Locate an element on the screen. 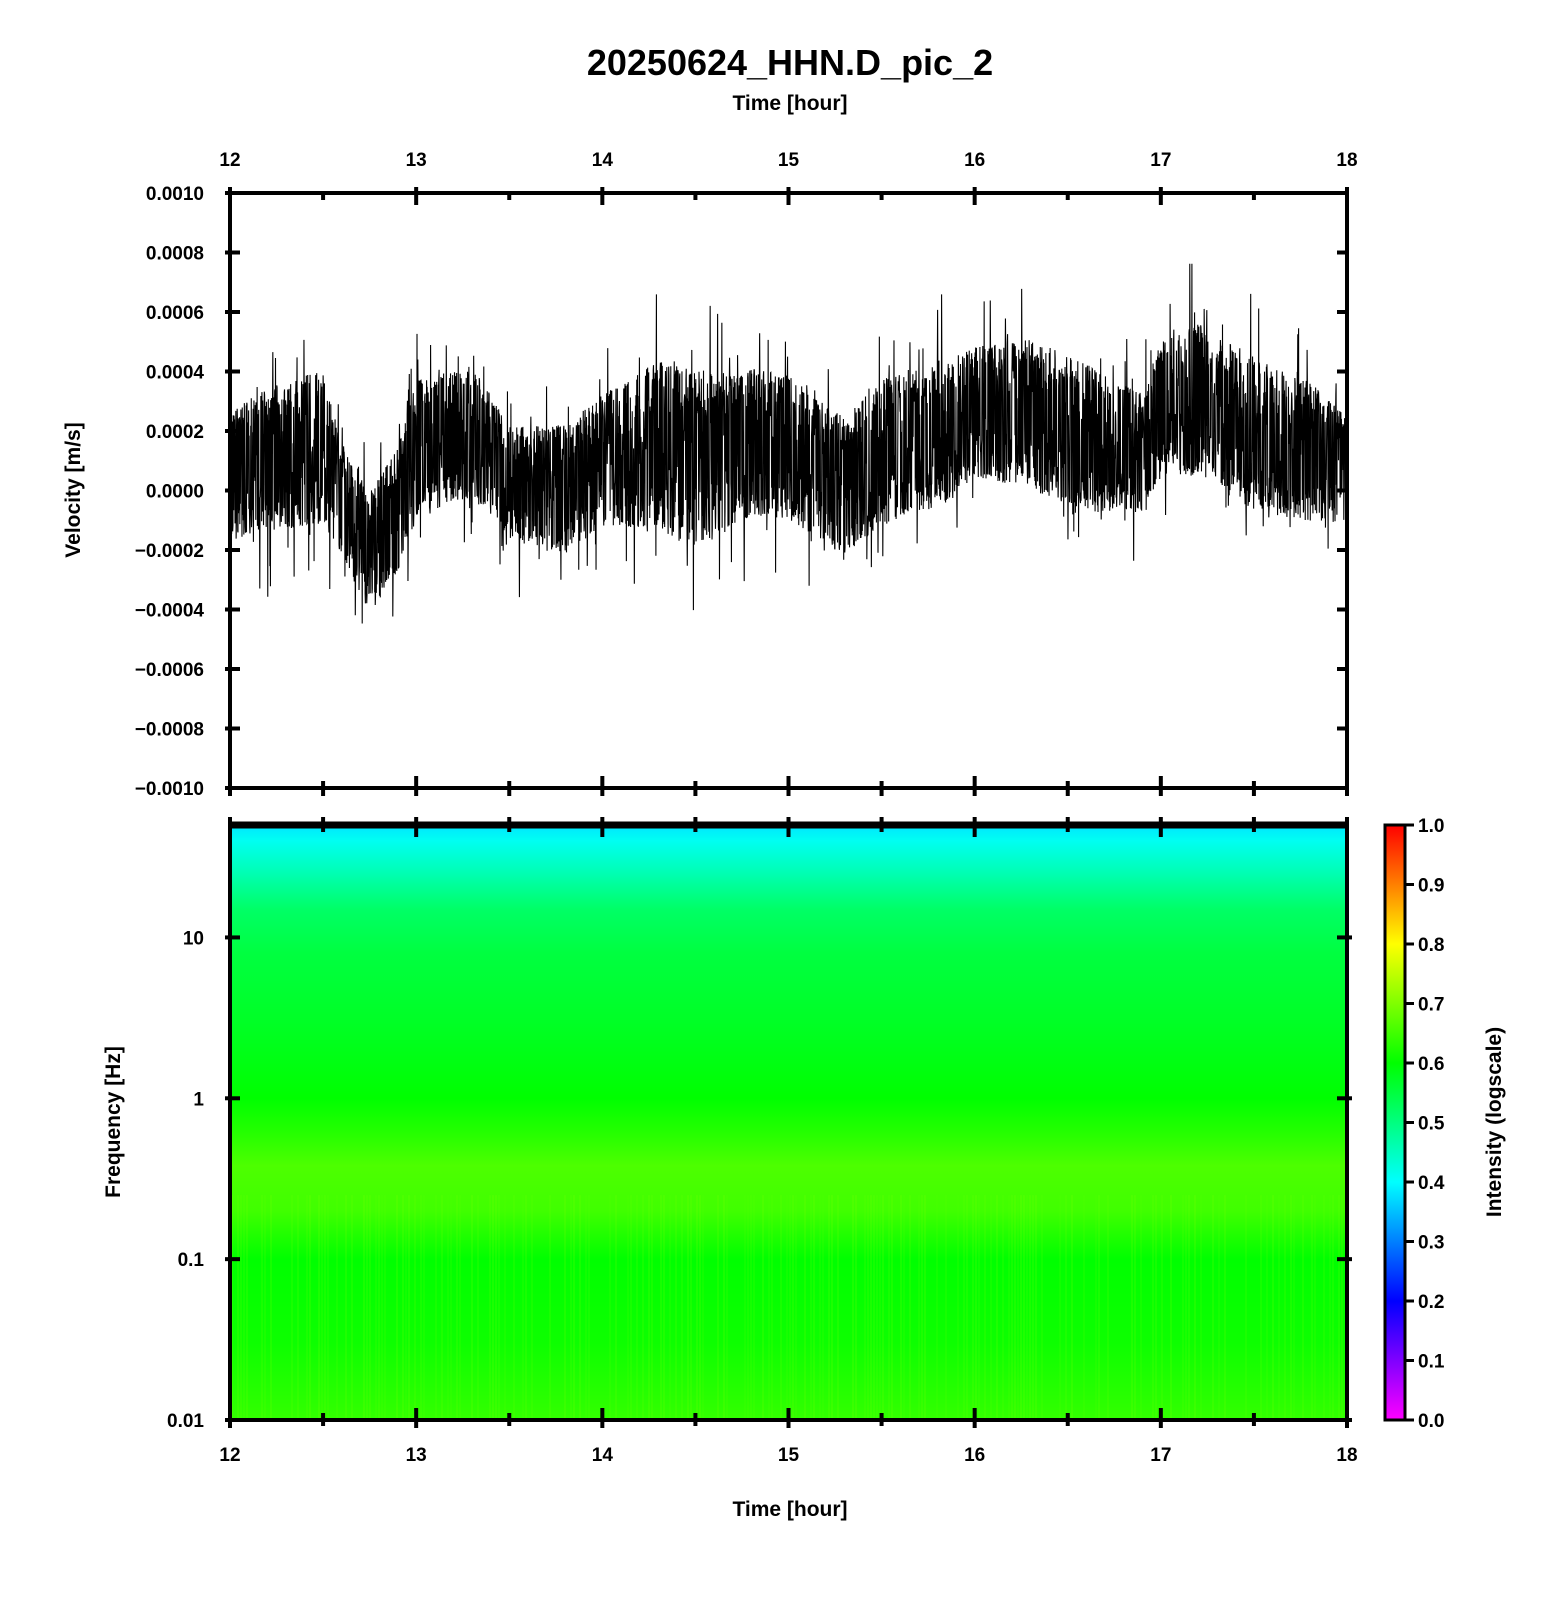  colorbar-tick-label: 0.1 is located at coordinates (1431, 1362).